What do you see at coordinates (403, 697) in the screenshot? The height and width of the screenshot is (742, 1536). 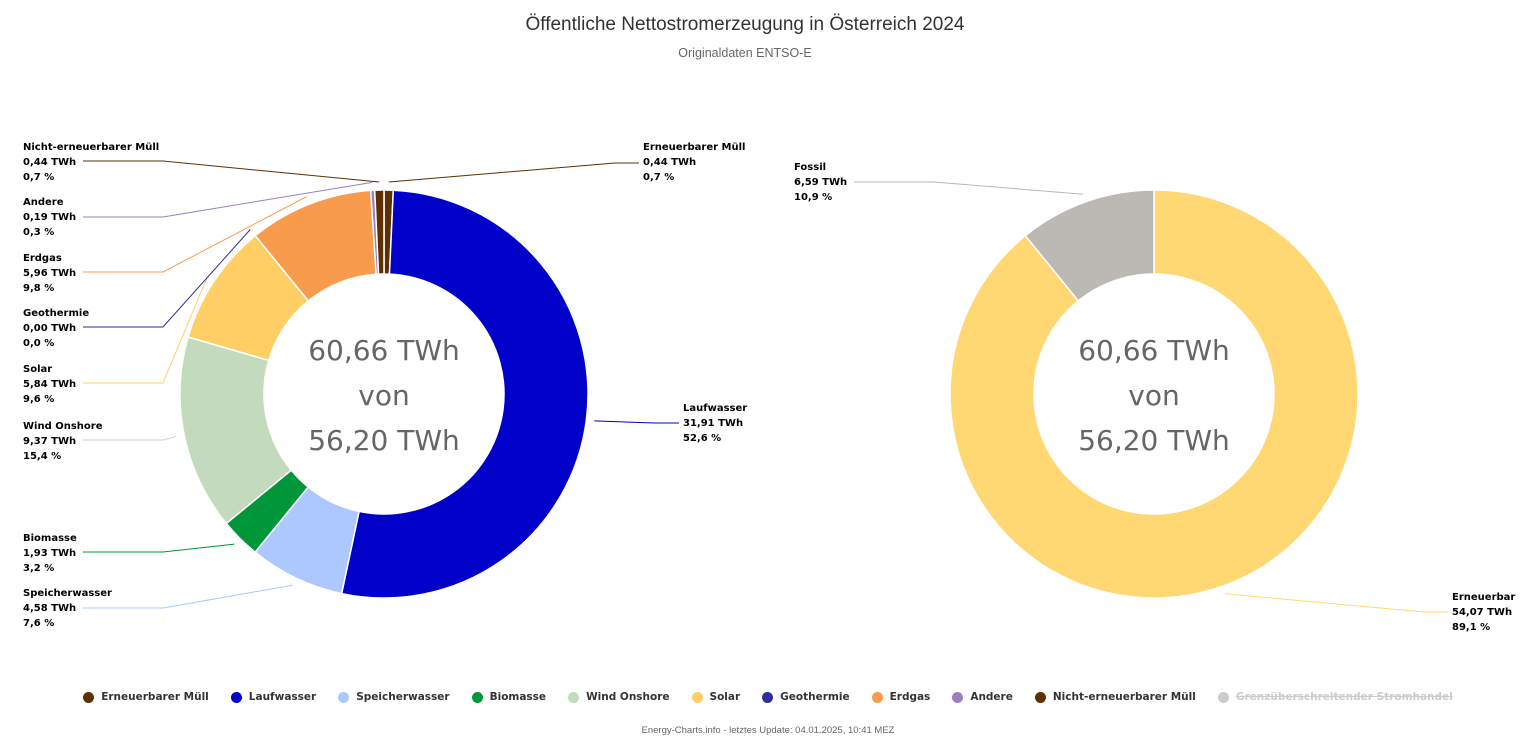 I see `legend-label: Speicherwasser` at bounding box center [403, 697].